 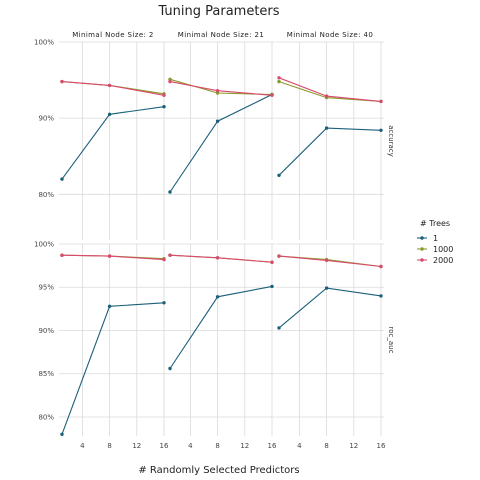 What do you see at coordinates (46, 374) in the screenshot?
I see `y-tick-label: 85%` at bounding box center [46, 374].